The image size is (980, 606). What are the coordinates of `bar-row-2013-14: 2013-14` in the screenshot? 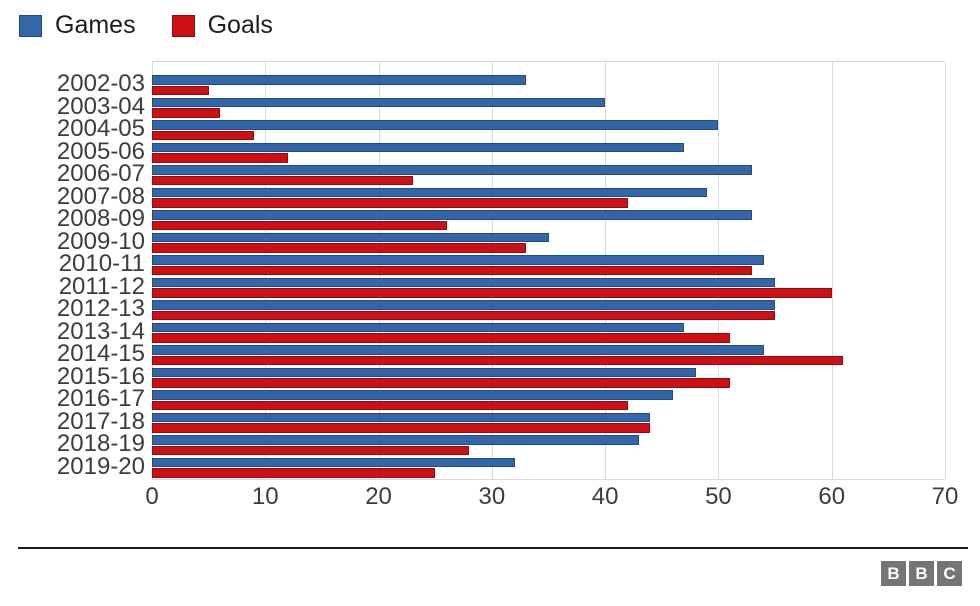 It's located at (501, 331).